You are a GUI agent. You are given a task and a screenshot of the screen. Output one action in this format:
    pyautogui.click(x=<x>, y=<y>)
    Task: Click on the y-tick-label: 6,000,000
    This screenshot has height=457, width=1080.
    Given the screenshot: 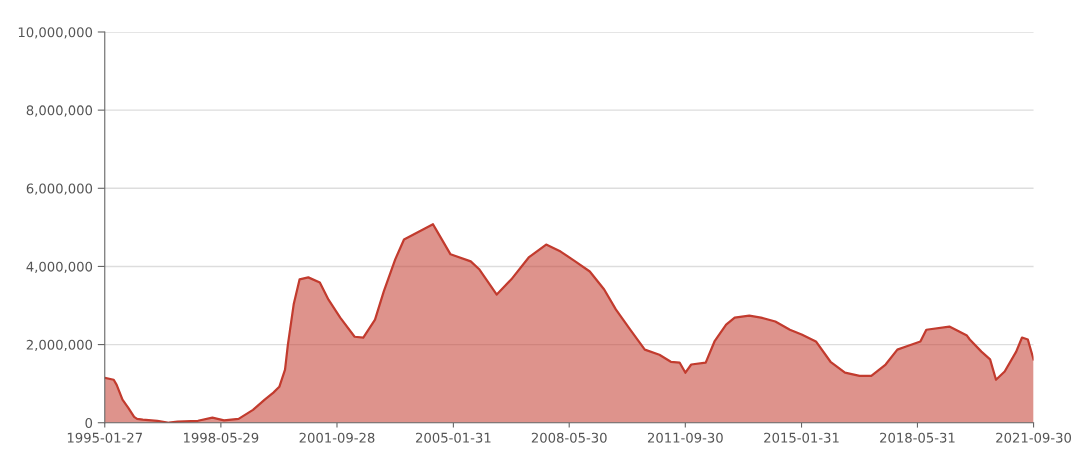 What is the action you would take?
    pyautogui.click(x=59, y=189)
    